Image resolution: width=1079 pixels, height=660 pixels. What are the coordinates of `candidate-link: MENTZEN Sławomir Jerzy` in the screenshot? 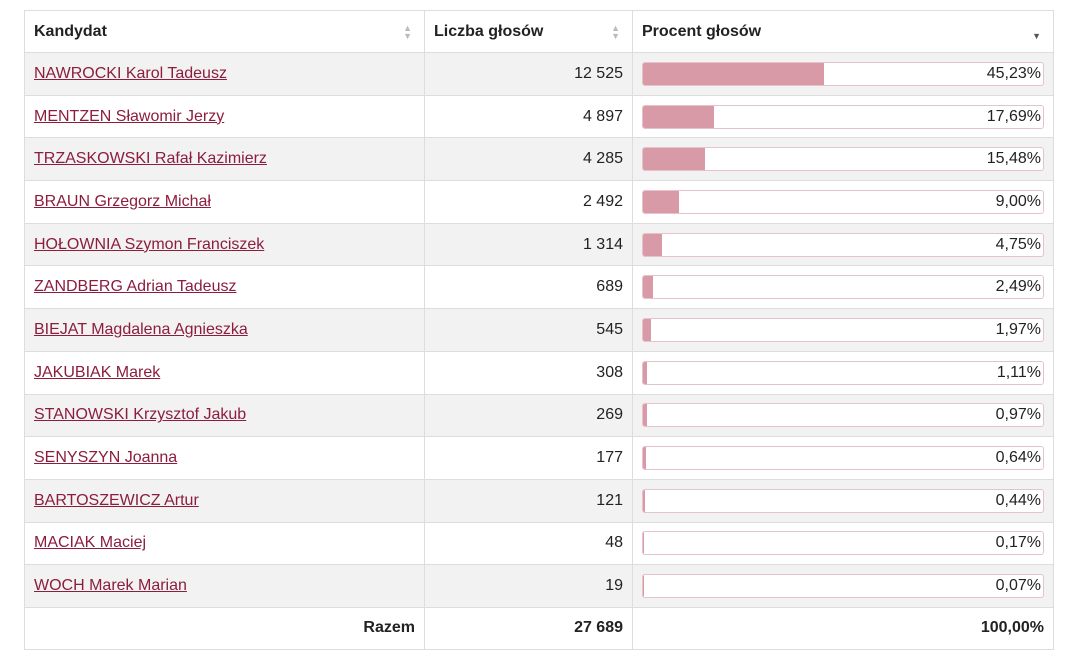 It's located at (129, 116).